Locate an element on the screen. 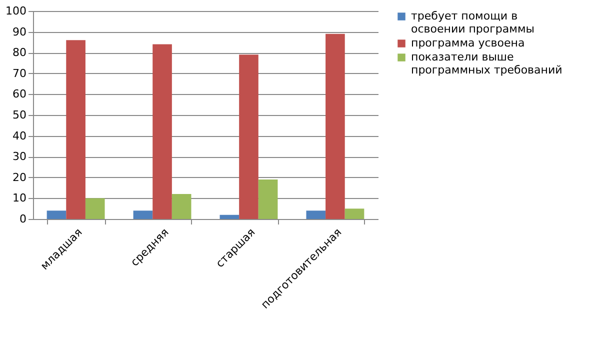 This screenshot has height=340, width=605. y-tick-label: 50 is located at coordinates (19, 115).